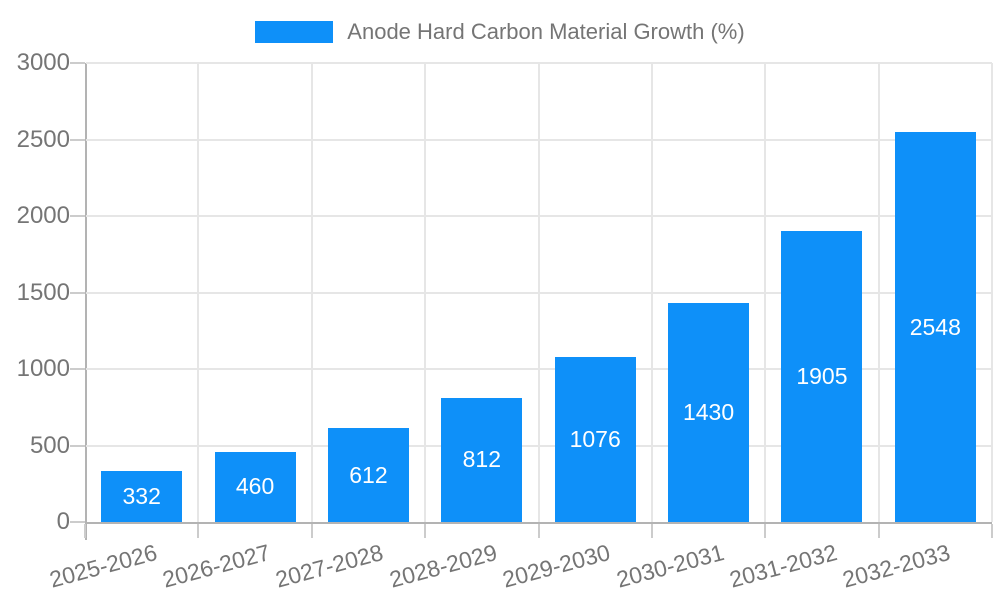  I want to click on bar: 2548, so click(935, 327).